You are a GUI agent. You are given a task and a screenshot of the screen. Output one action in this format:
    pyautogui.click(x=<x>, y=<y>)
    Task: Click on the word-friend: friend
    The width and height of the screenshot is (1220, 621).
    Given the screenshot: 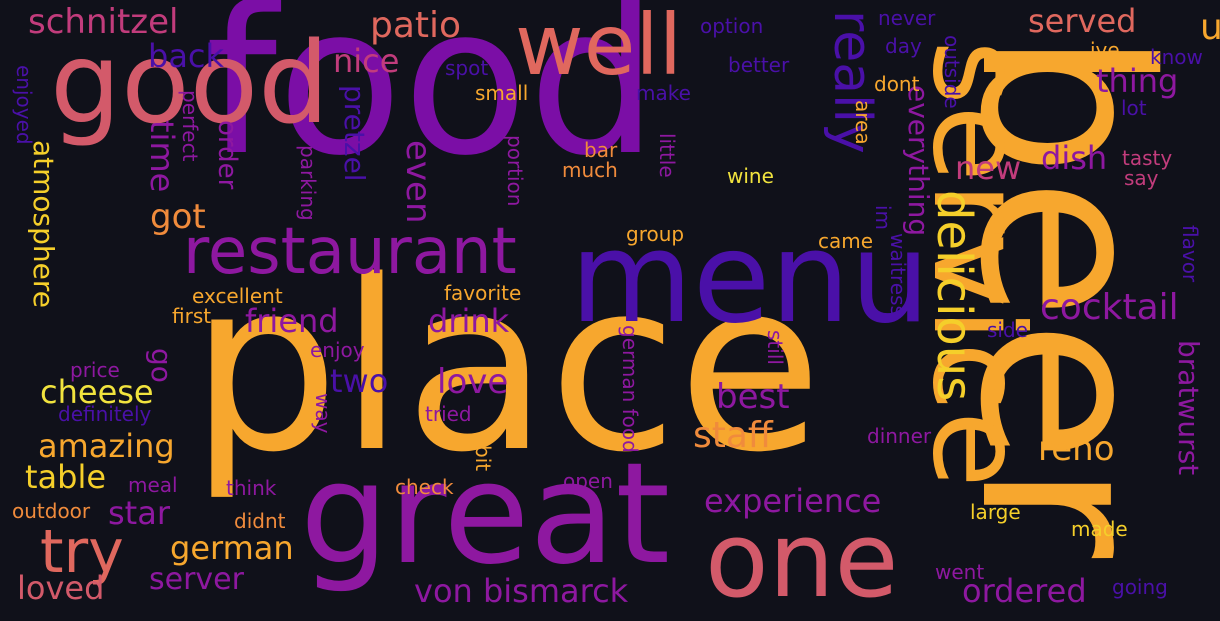 What is the action you would take?
    pyautogui.click(x=292, y=321)
    